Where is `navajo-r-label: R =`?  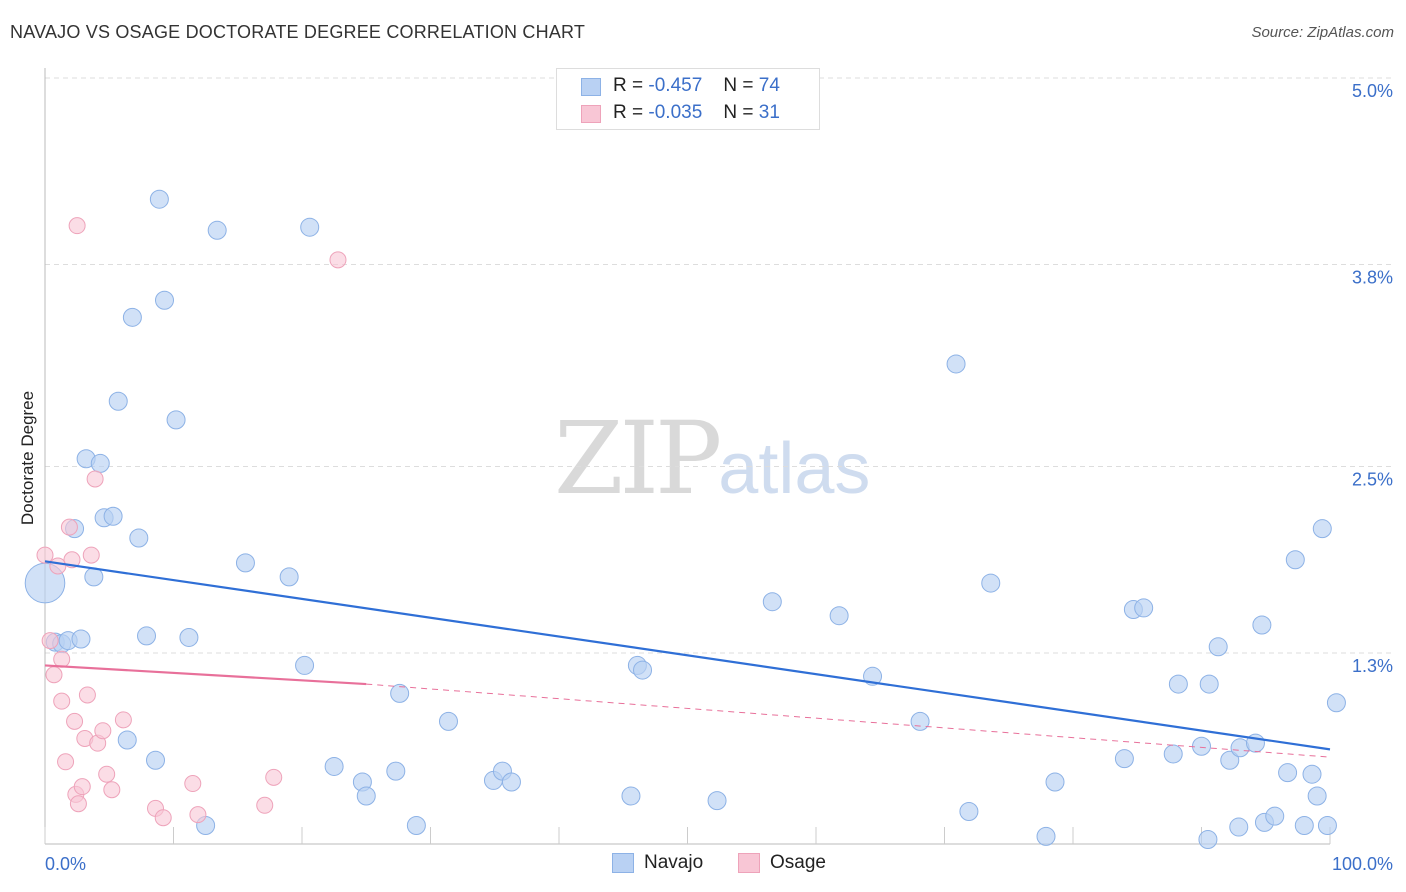
navajo-r-label: R = is located at coordinates (628, 85).